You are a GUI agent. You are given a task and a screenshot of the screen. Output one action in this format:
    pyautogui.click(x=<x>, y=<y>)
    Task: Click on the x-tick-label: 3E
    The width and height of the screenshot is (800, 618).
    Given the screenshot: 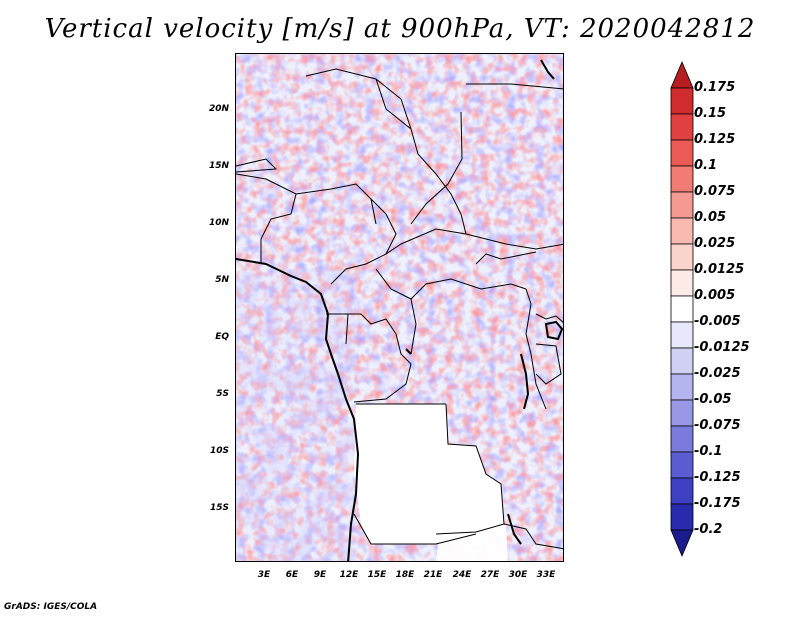 What is the action you would take?
    pyautogui.click(x=264, y=575)
    